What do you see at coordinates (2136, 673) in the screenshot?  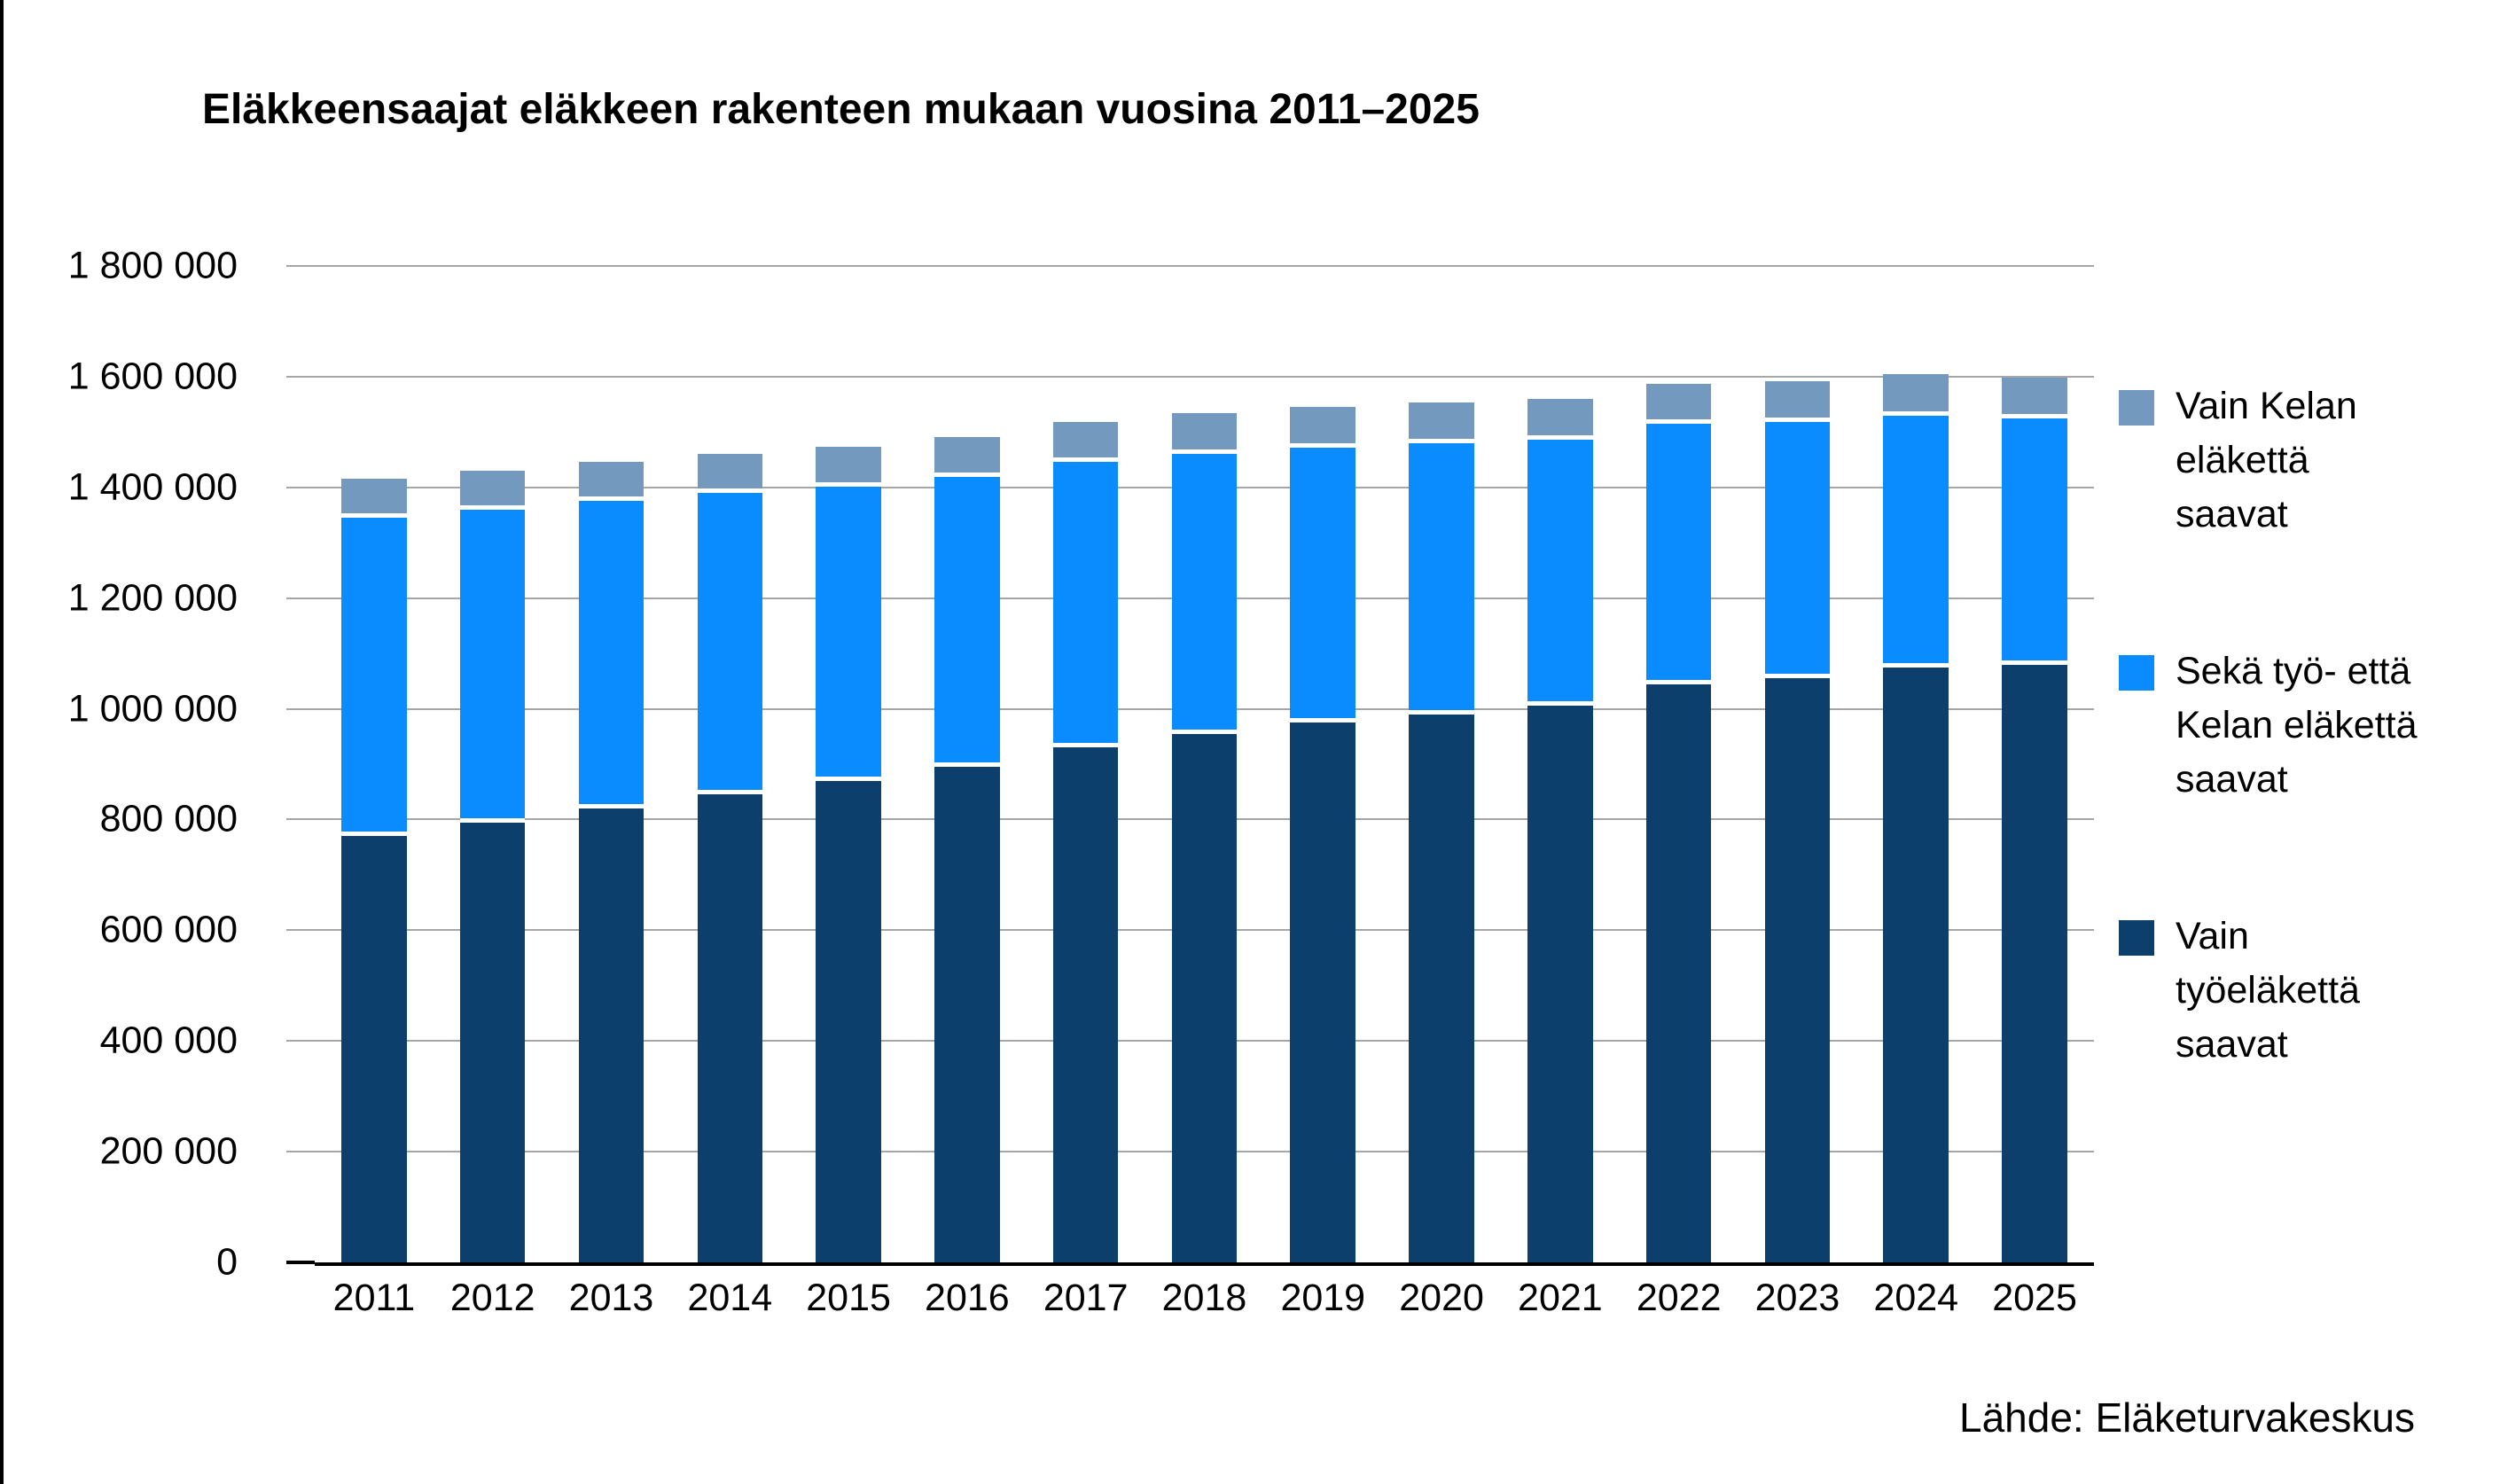 I see `legend-swatch-both` at bounding box center [2136, 673].